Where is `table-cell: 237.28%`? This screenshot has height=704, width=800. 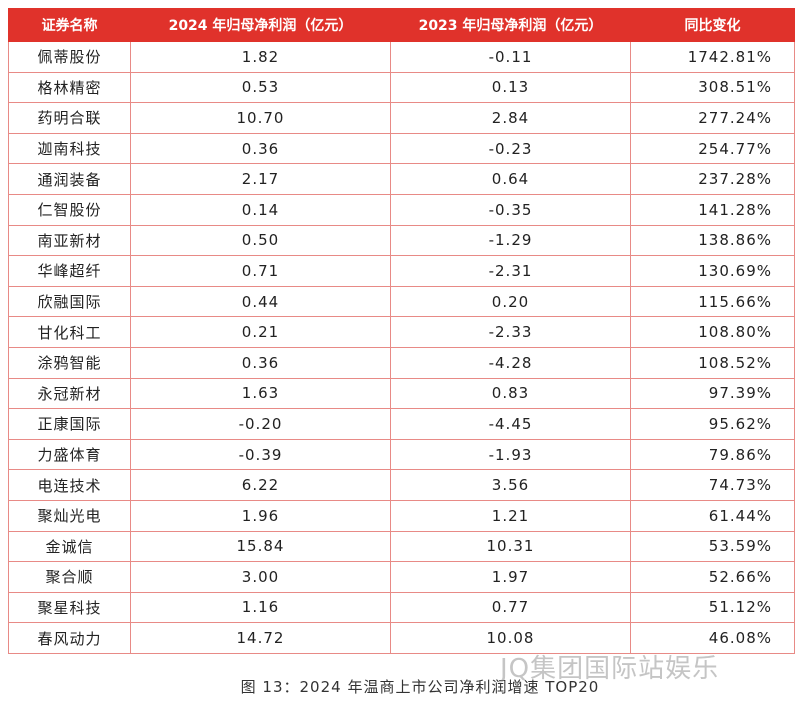 table-cell: 237.28% is located at coordinates (712, 179).